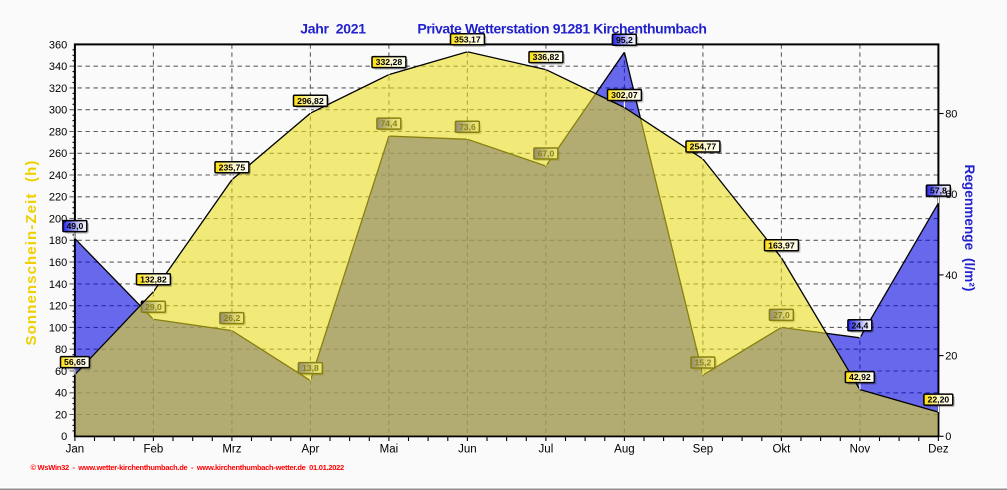 The image size is (1007, 490). What do you see at coordinates (231, 450) in the screenshot?
I see `svg-text: Mrz` at bounding box center [231, 450].